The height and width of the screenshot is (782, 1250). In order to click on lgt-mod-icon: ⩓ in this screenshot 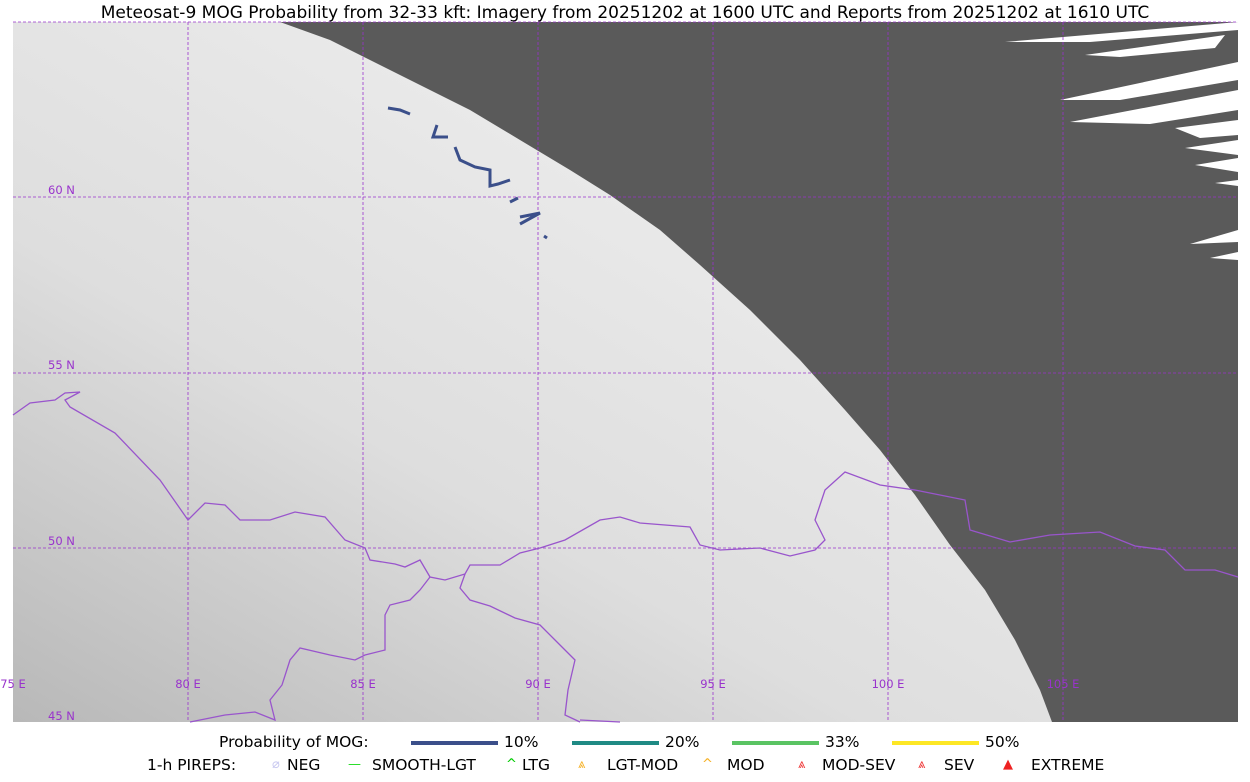, I will do `click(582, 764)`.